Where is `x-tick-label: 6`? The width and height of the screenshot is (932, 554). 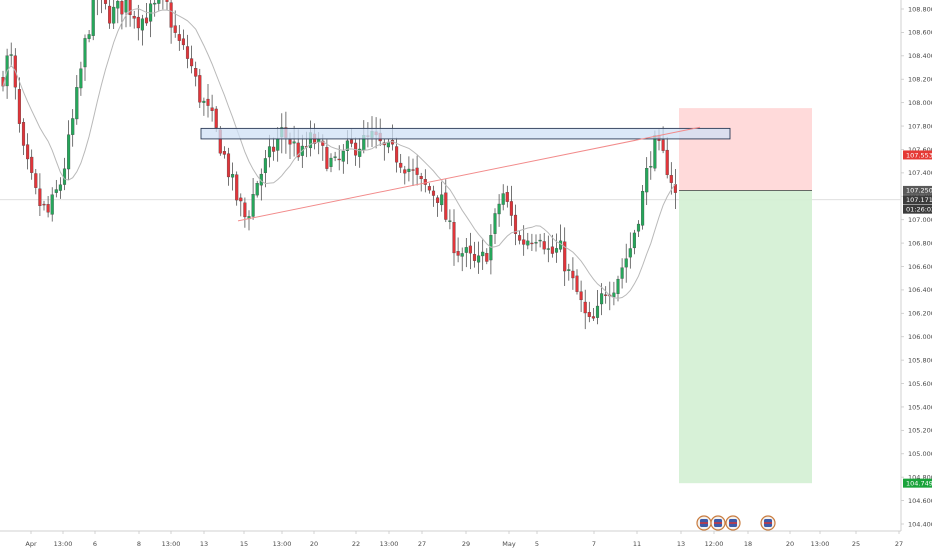
x-tick-label: 6 is located at coordinates (95, 544).